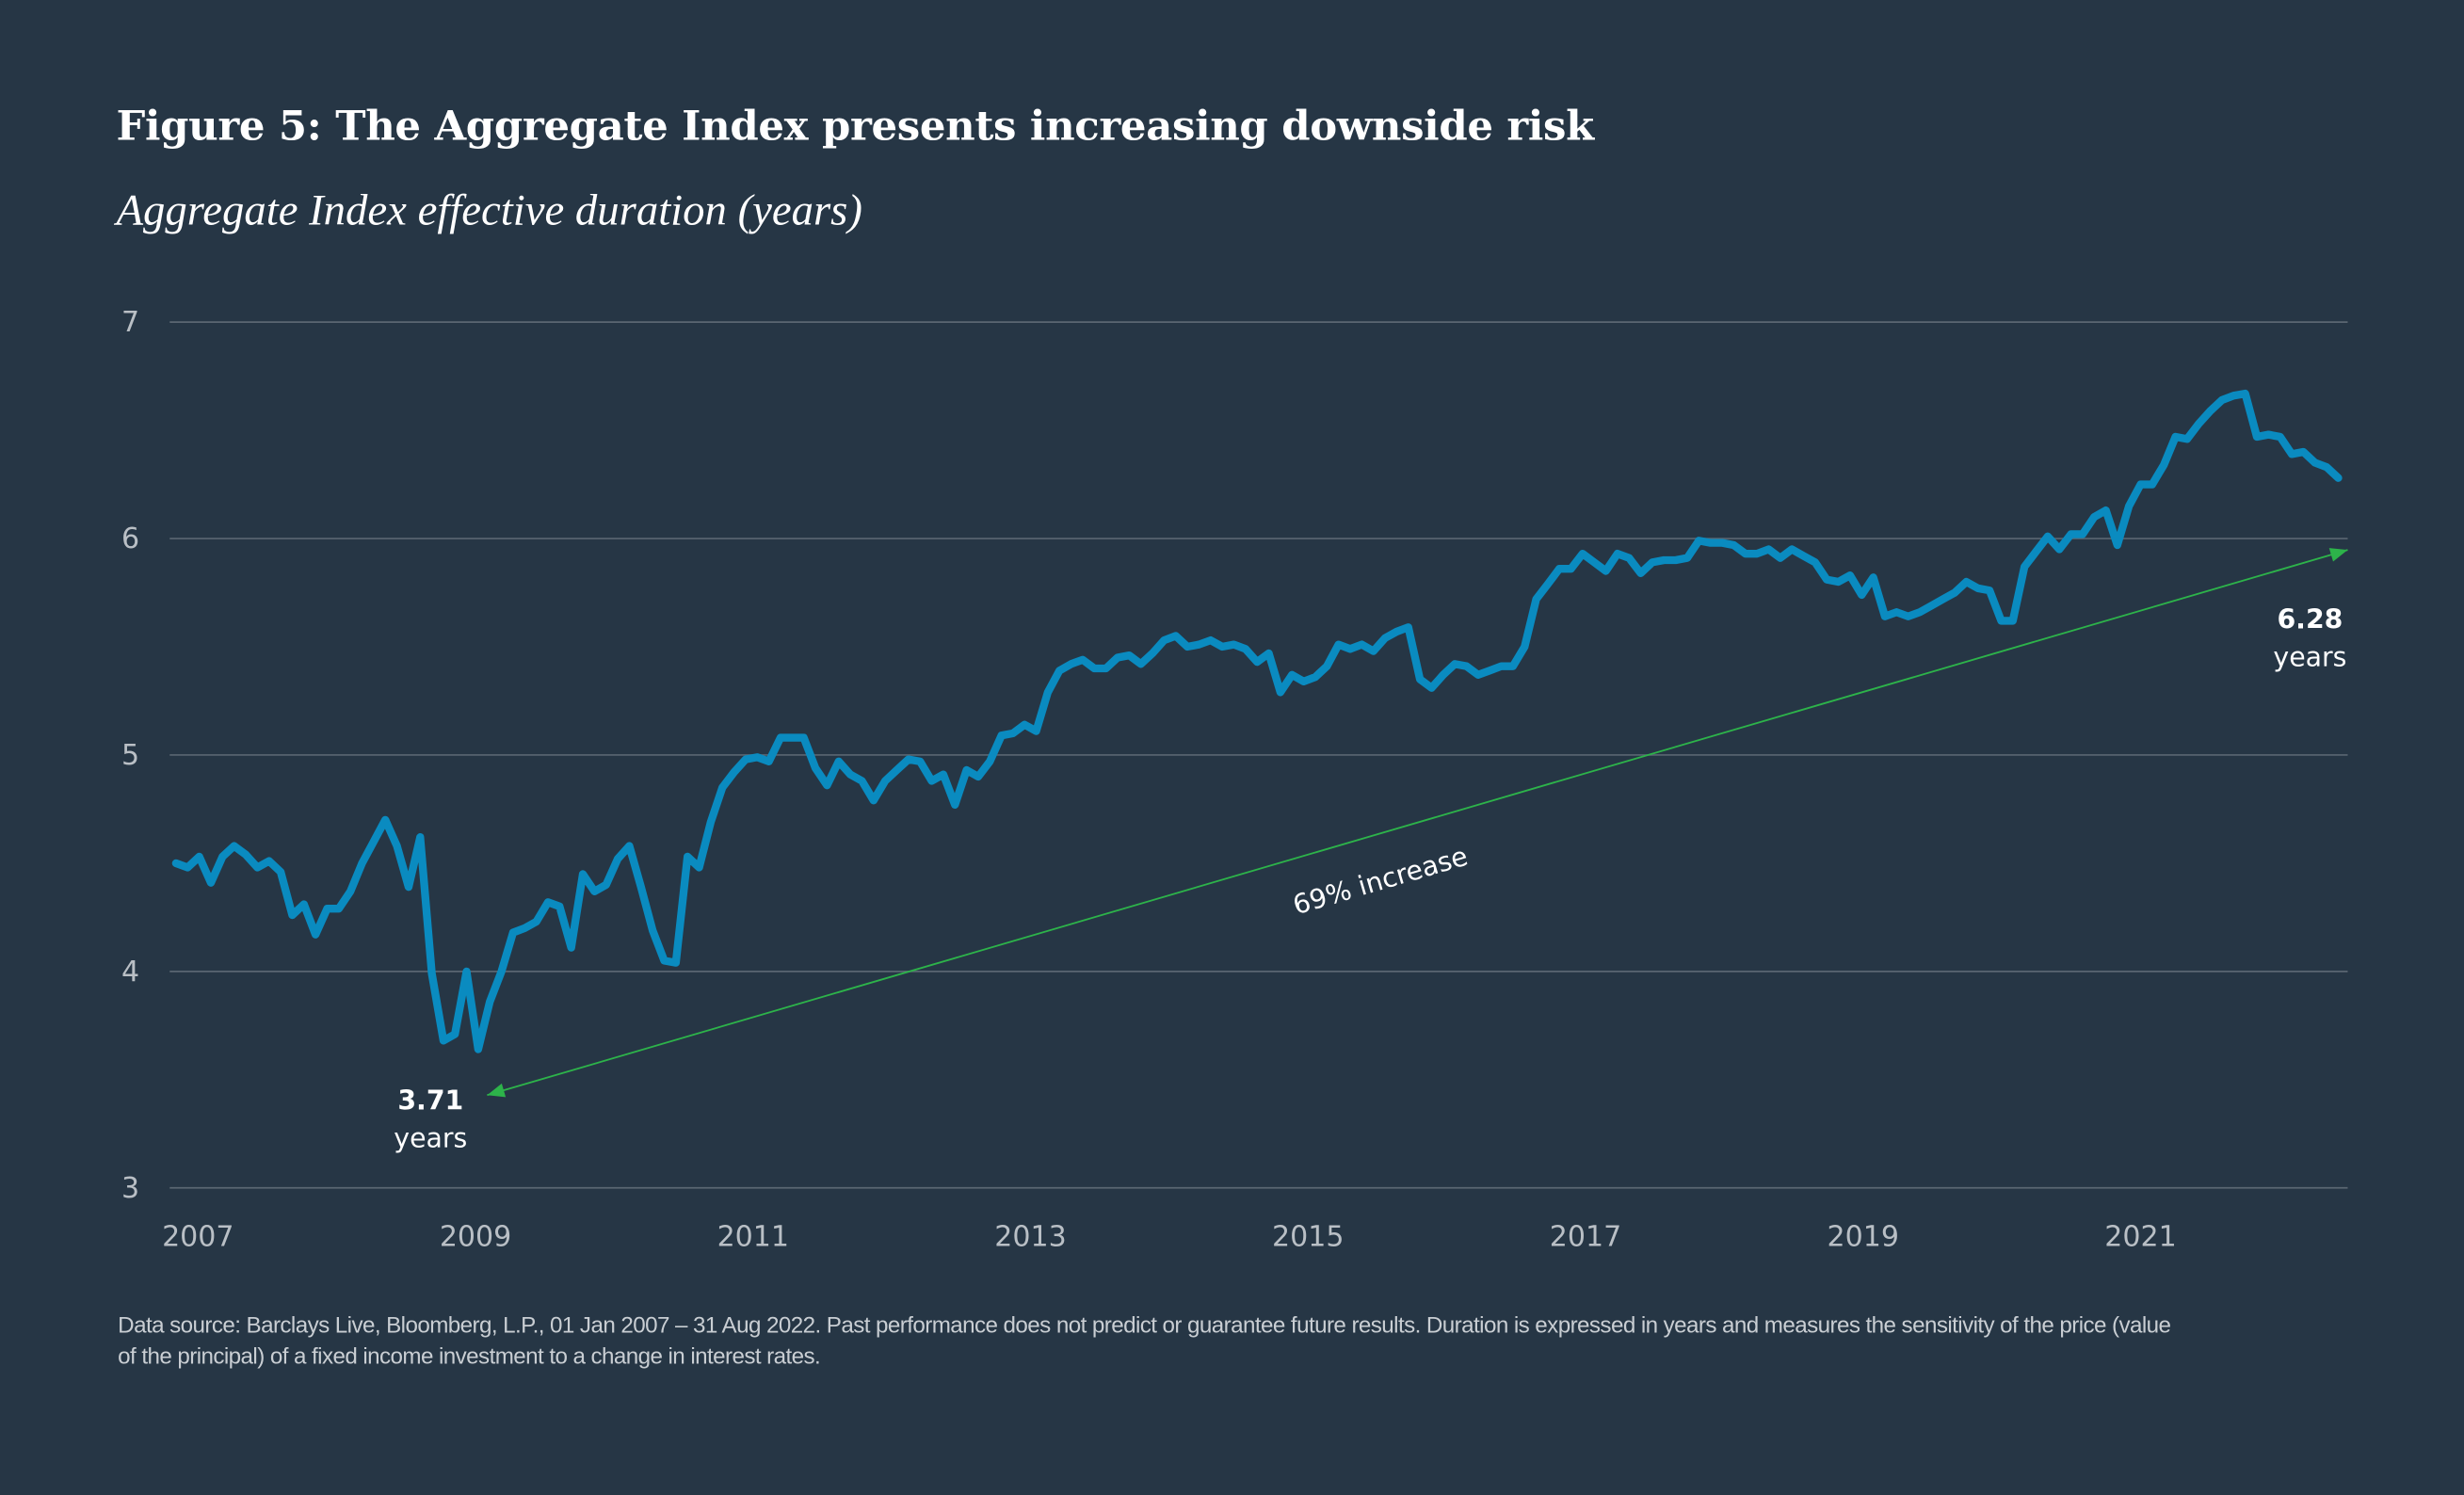  Describe the element at coordinates (2310, 619) in the screenshot. I see `end-value-label: 6.28` at that location.